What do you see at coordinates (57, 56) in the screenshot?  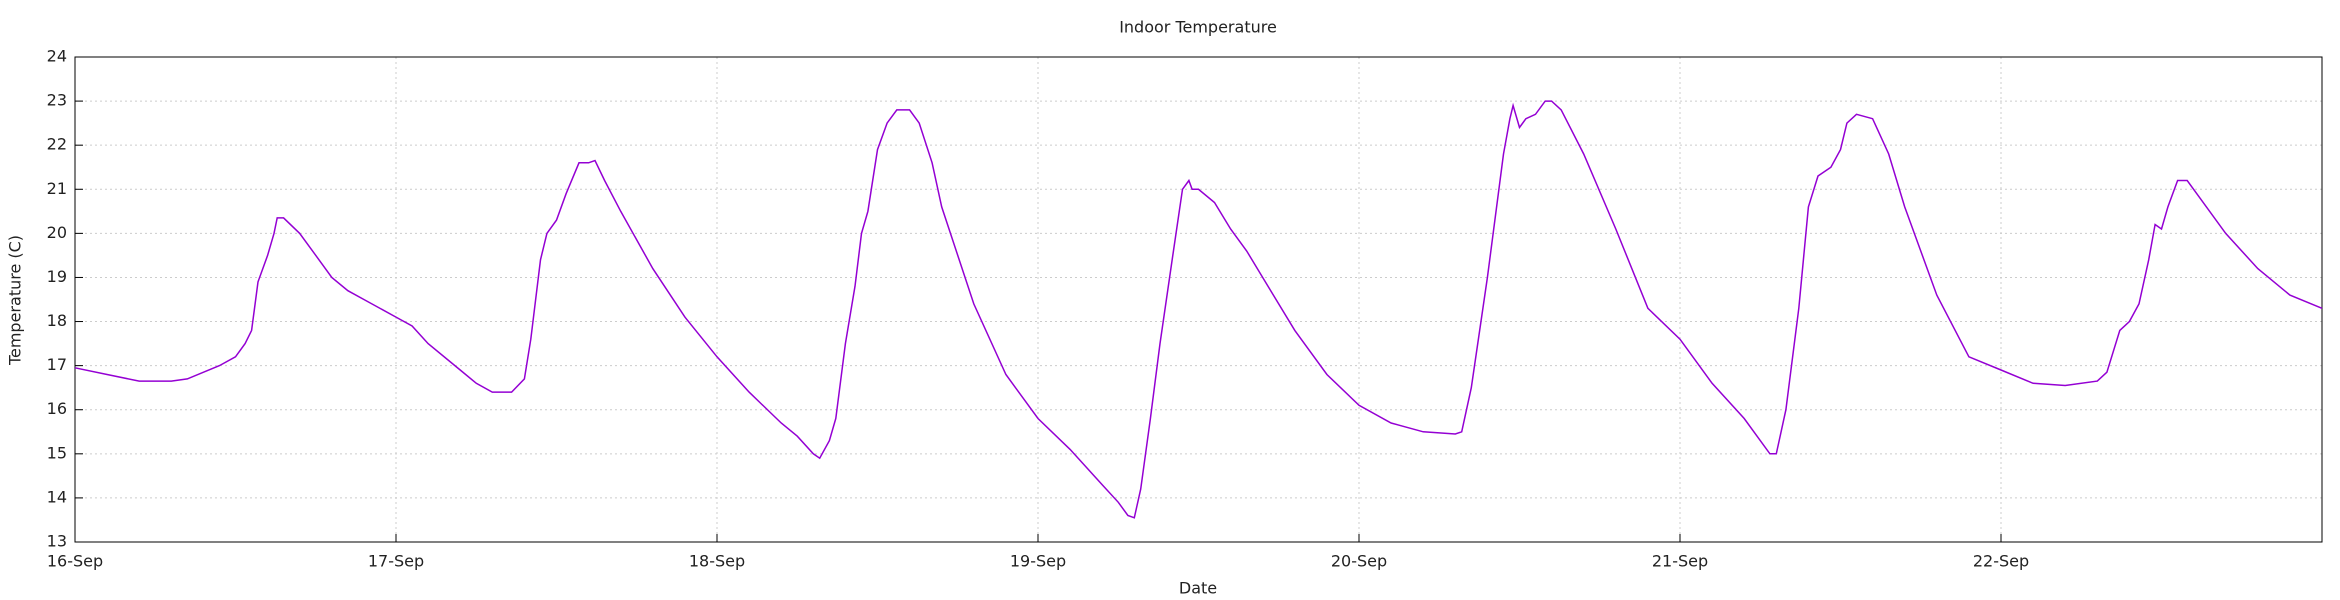 I see `y-tick-label: 24` at bounding box center [57, 56].